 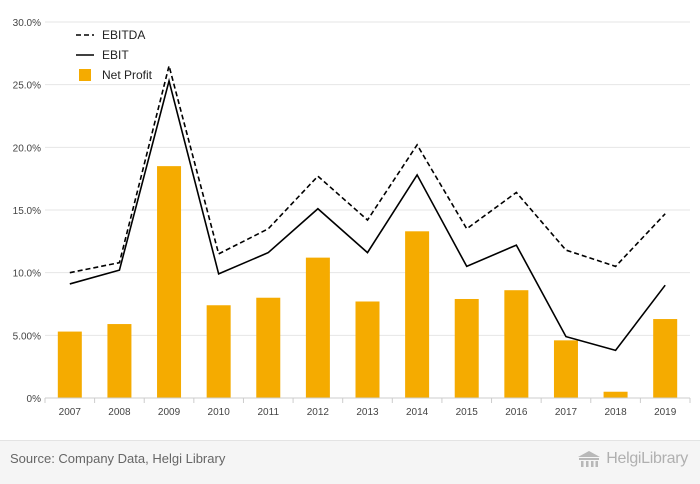 What do you see at coordinates (367, 412) in the screenshot?
I see `x-tick-label: 2013` at bounding box center [367, 412].